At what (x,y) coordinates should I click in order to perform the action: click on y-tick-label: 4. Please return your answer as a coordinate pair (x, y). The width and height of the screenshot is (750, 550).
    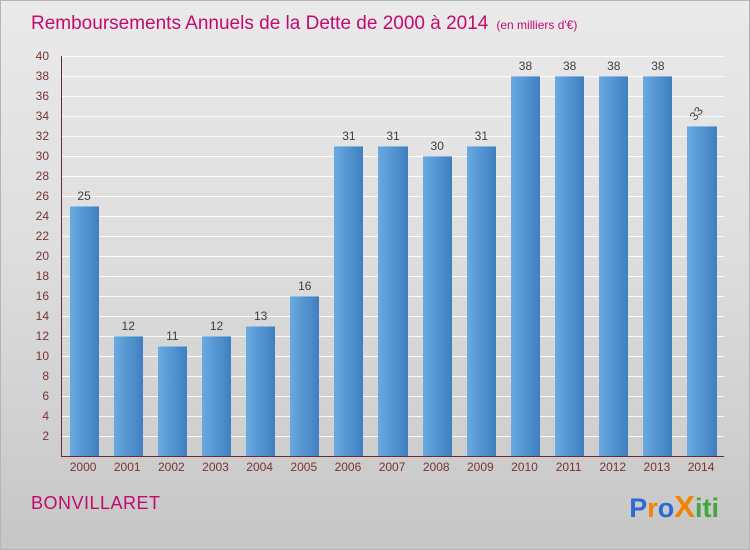
    Looking at the image, I should click on (45, 416).